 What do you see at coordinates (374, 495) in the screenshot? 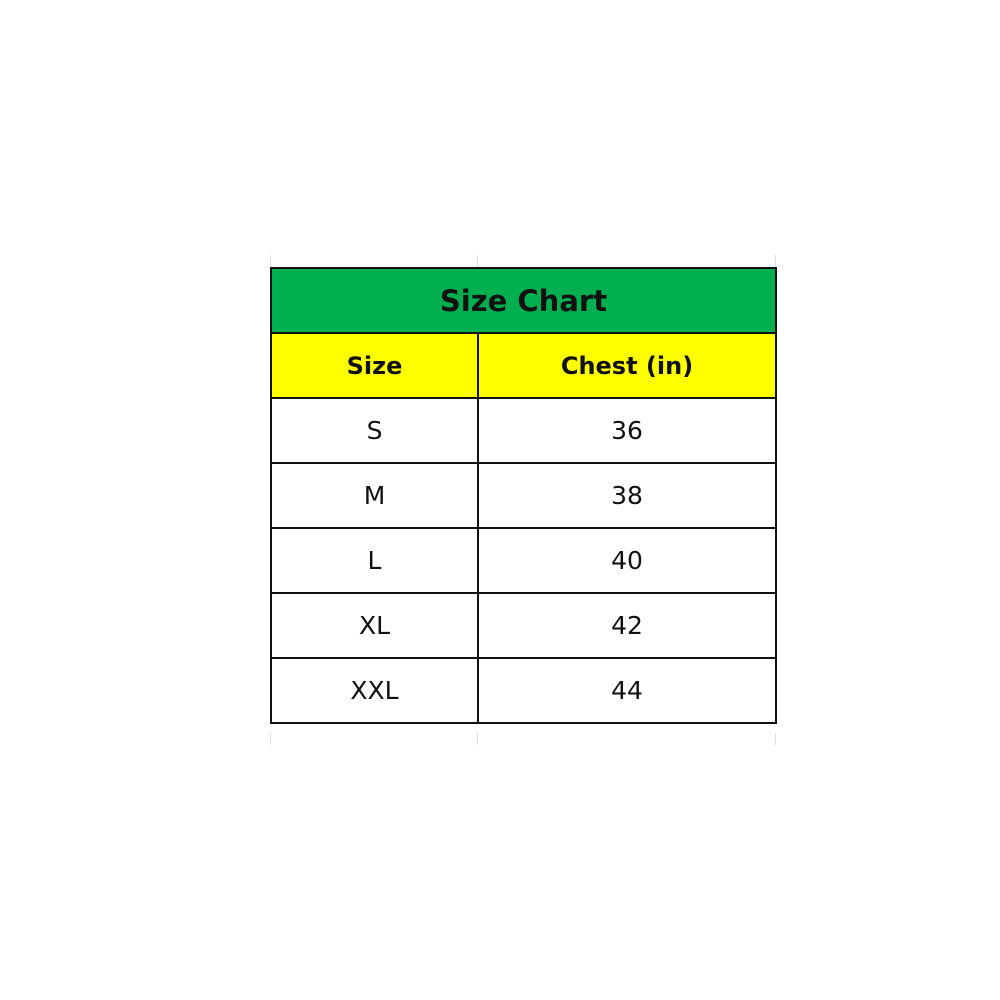
I see `size-cell: M` at bounding box center [374, 495].